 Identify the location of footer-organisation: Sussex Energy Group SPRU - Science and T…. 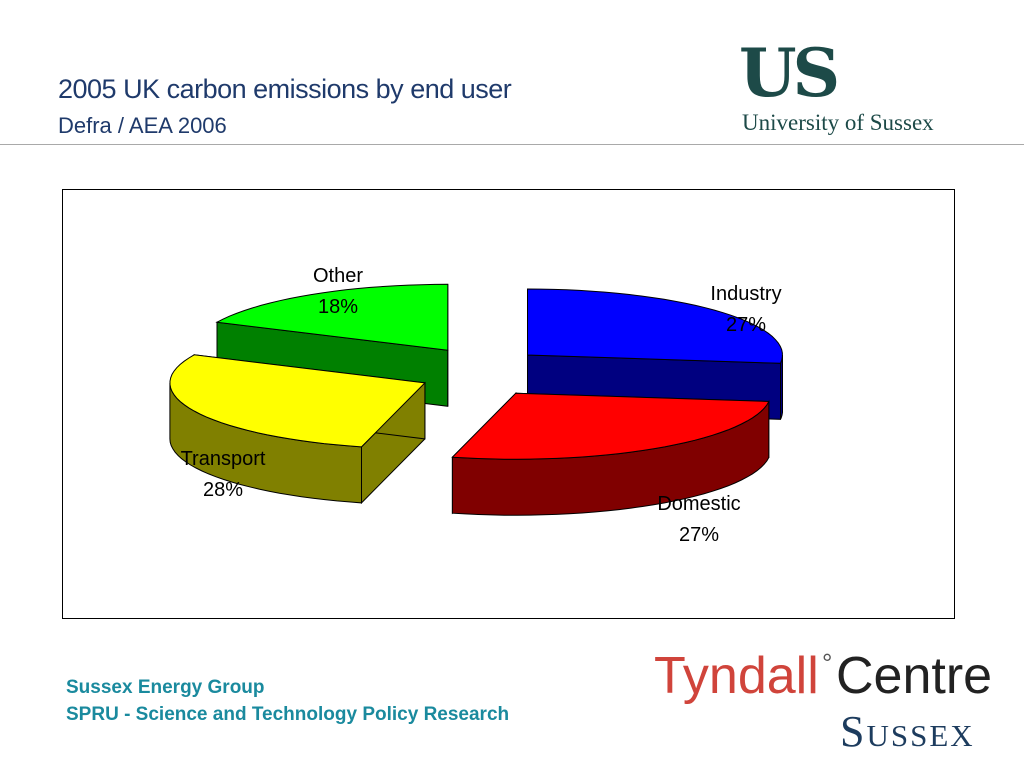
(287, 701).